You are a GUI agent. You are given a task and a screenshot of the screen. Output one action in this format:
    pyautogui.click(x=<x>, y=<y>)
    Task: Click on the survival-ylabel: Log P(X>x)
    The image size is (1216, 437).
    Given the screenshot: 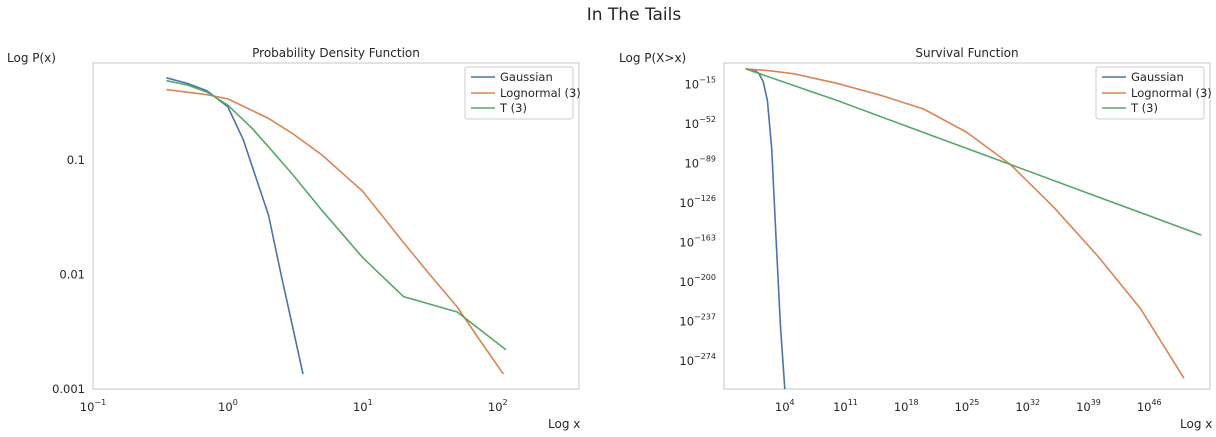 What is the action you would take?
    pyautogui.click(x=652, y=58)
    